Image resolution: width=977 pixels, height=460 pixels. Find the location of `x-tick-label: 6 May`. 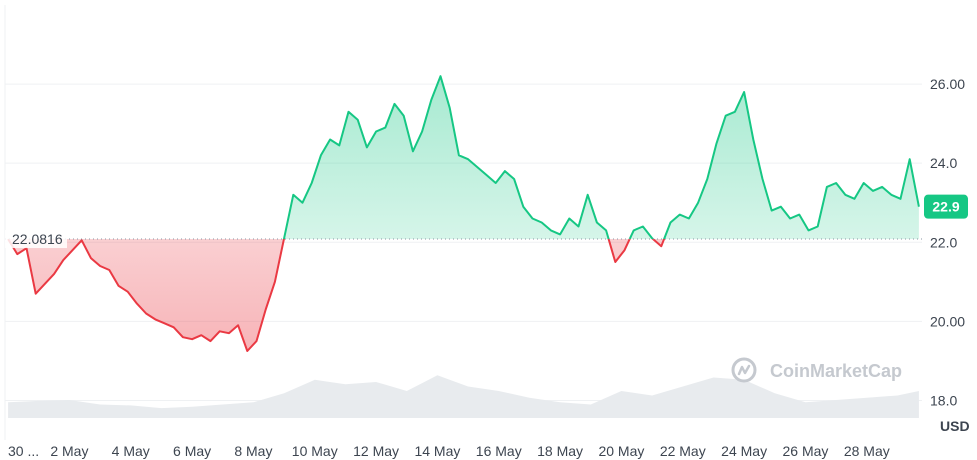

x-tick-label: 6 May is located at coordinates (192, 451).